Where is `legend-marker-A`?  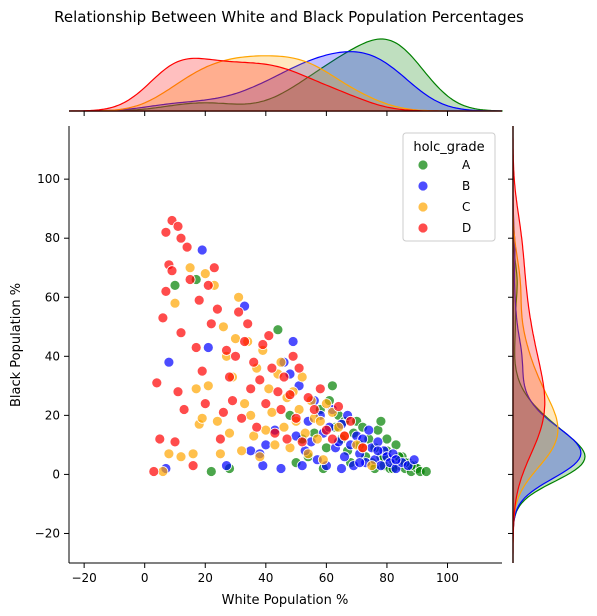 legend-marker-A is located at coordinates (423, 165).